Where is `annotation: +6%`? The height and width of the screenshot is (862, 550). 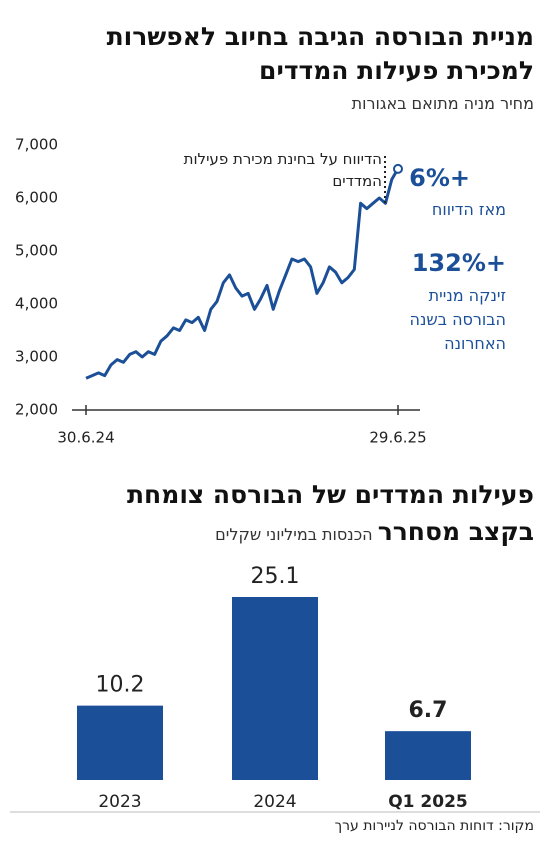 annotation: +6% is located at coordinates (439, 178).